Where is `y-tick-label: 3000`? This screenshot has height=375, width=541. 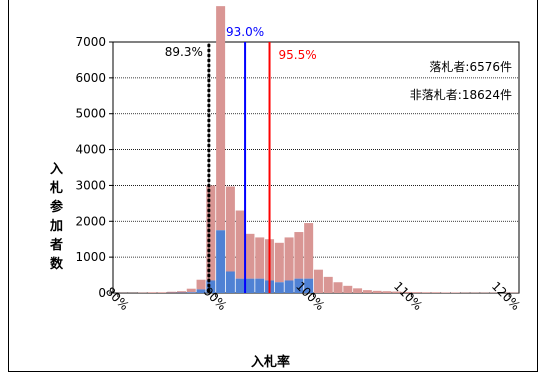
y-tick-label: 3000 is located at coordinates (90, 185).